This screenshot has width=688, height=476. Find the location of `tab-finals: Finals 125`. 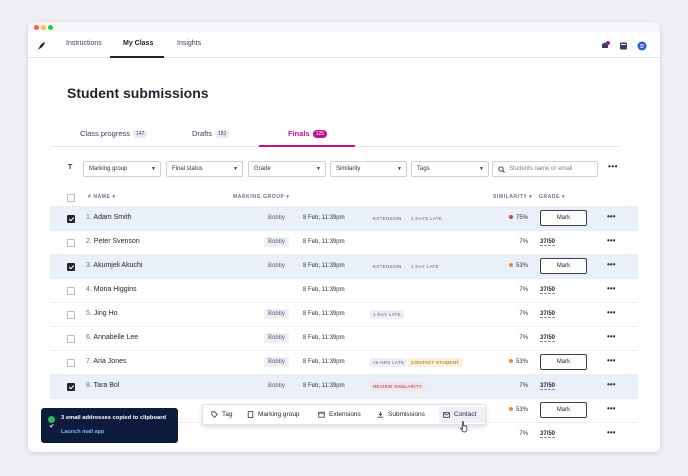

tab-finals: Finals 125 is located at coordinates (308, 133).